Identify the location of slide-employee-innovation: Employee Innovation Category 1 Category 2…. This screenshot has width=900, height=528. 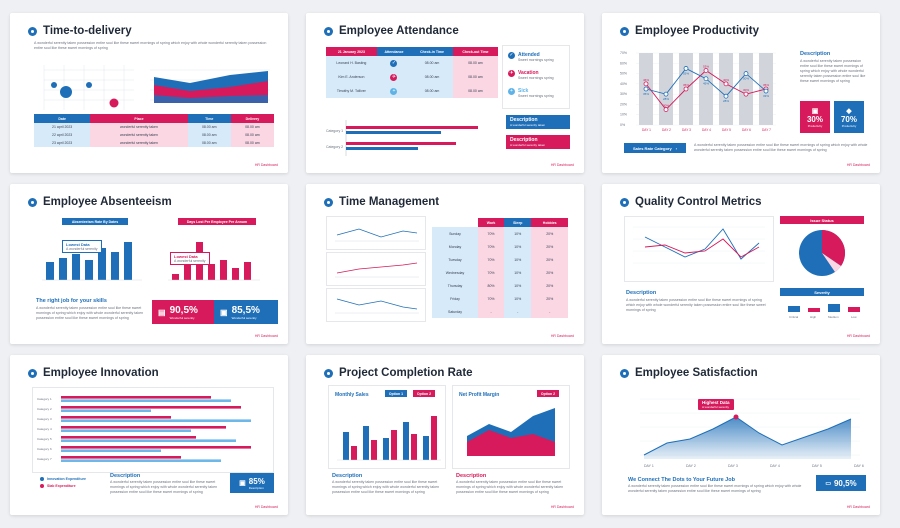
(149, 435).